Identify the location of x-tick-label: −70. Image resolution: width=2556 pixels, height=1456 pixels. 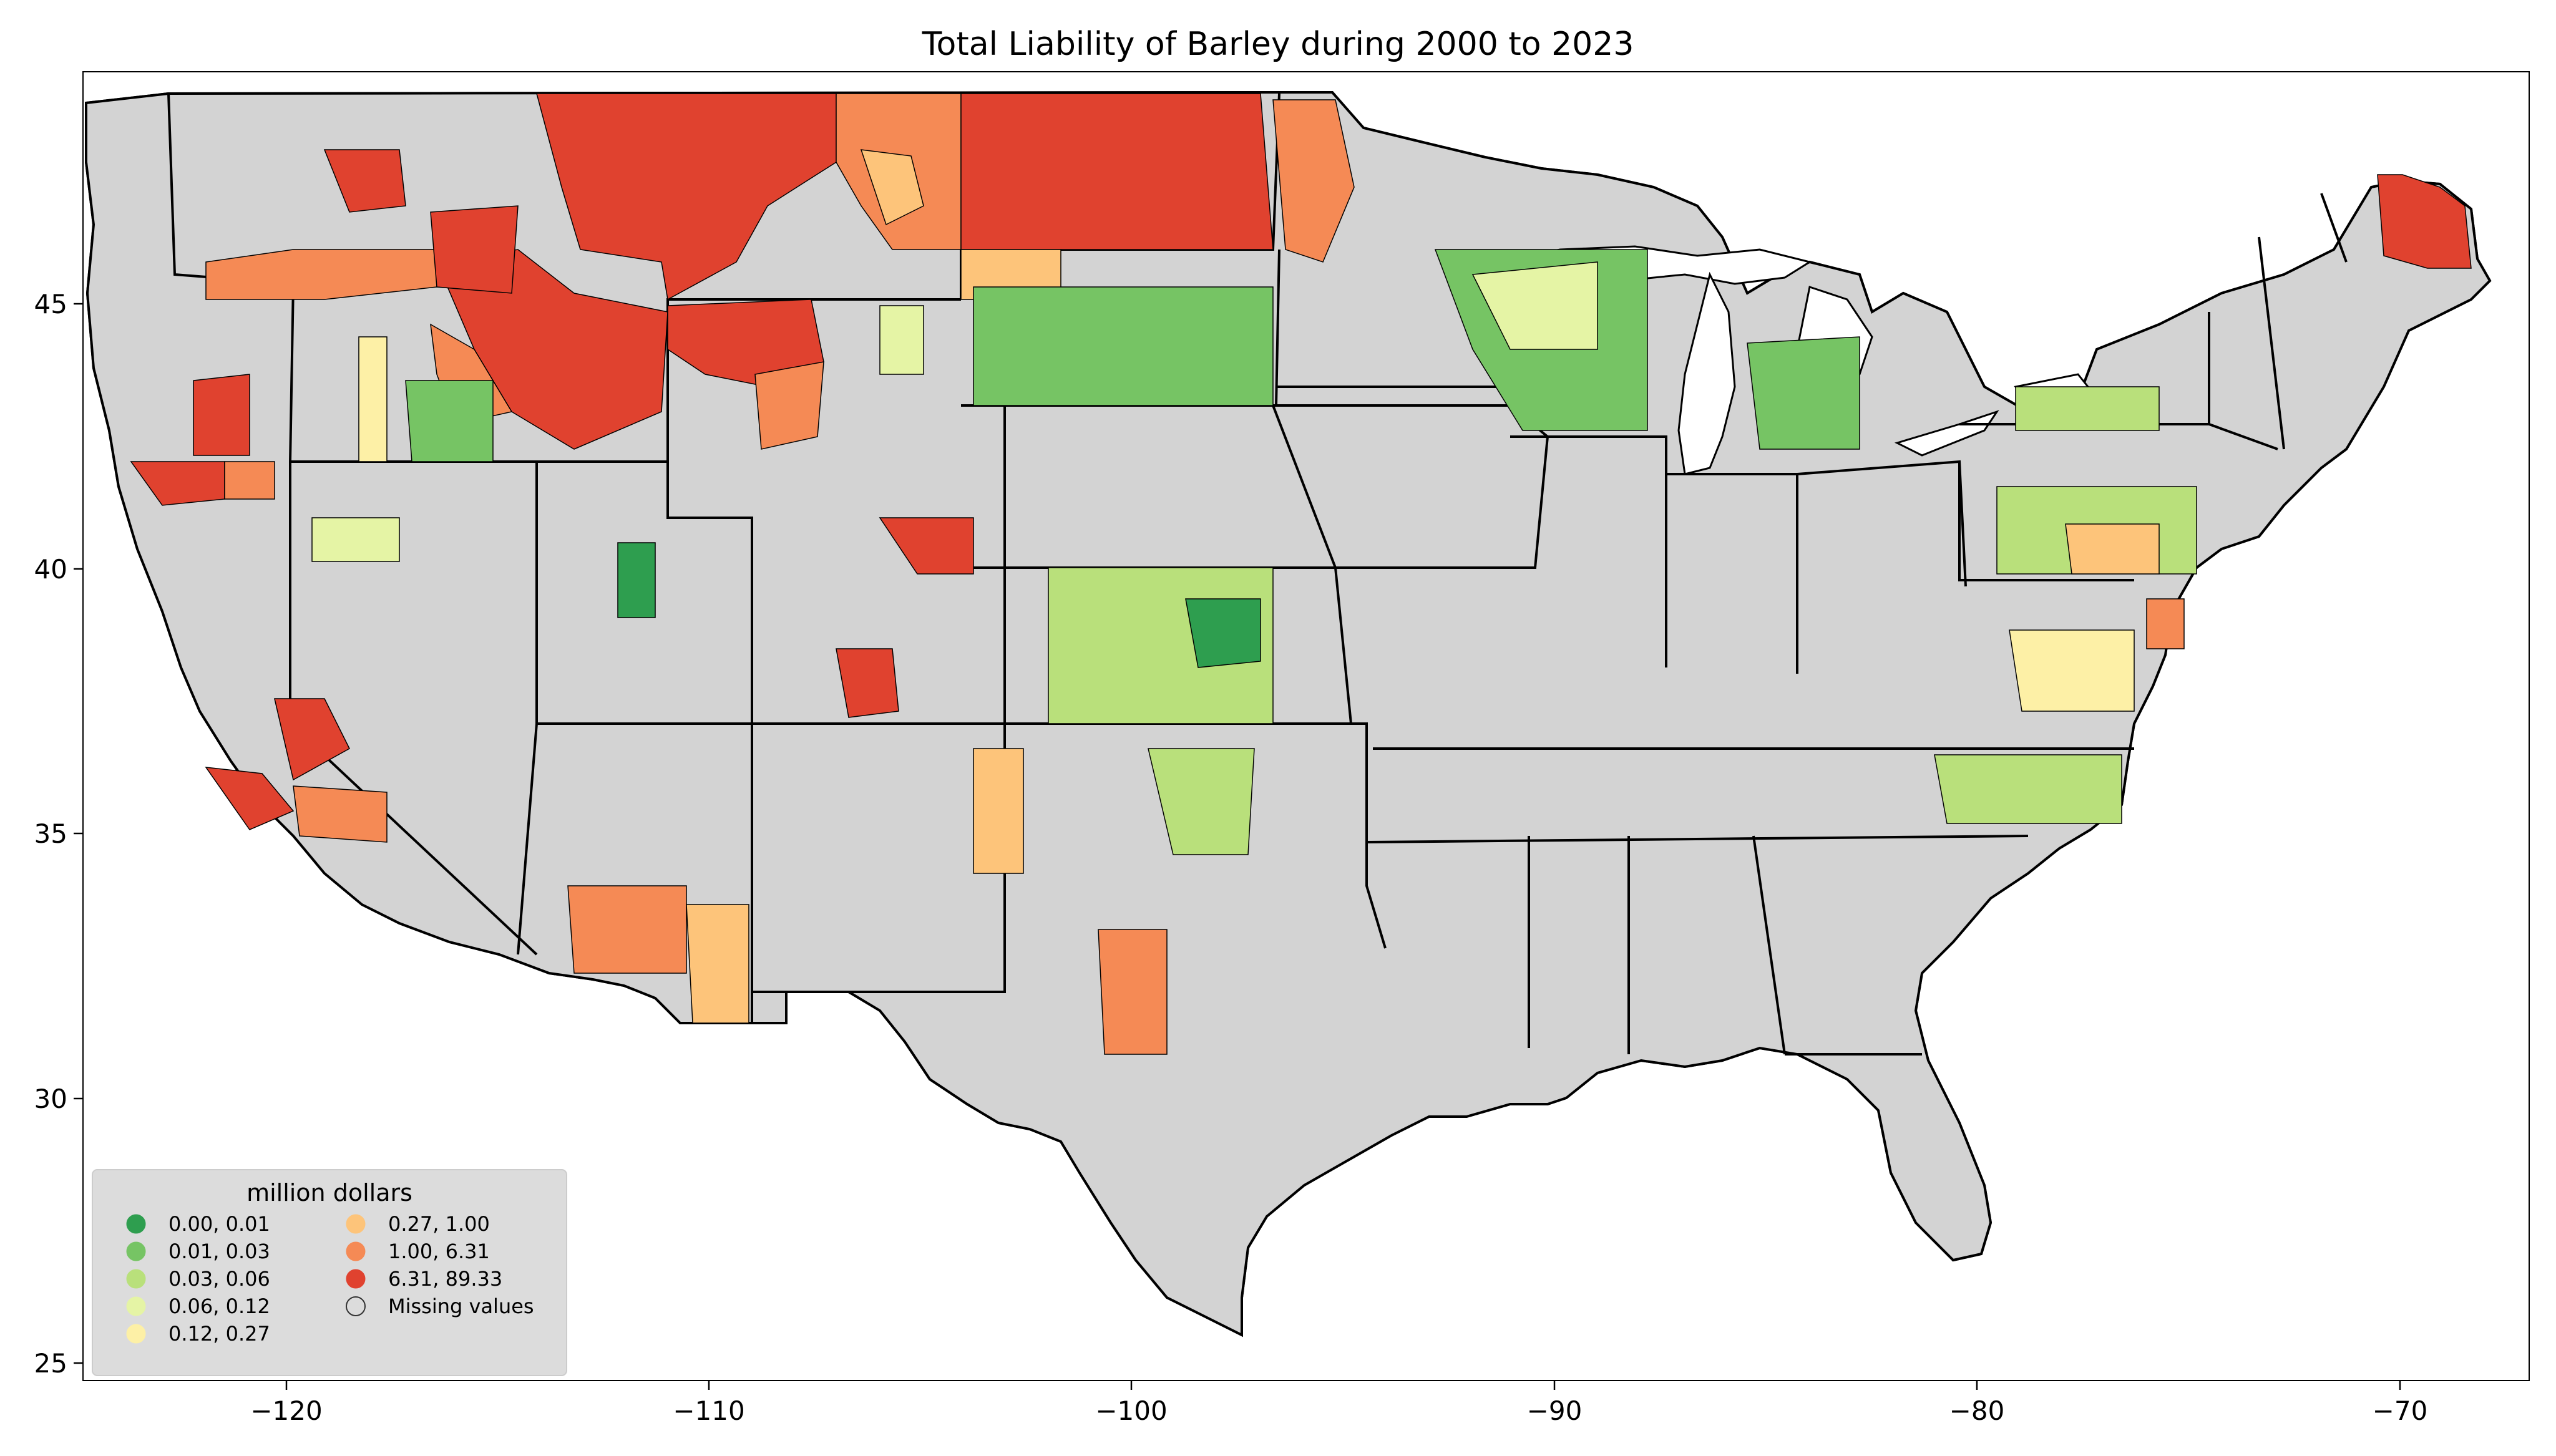
(2400, 1410).